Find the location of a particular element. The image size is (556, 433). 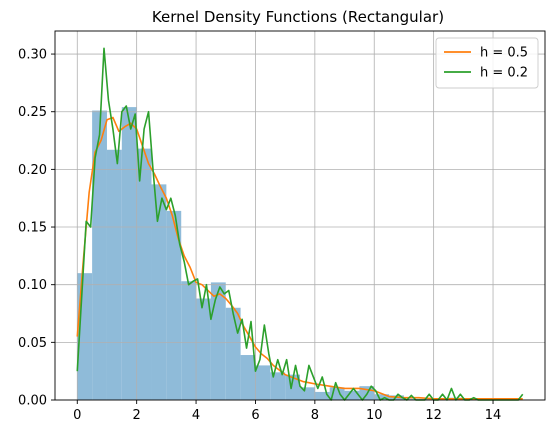

x-tick-label: 4 is located at coordinates (196, 415).